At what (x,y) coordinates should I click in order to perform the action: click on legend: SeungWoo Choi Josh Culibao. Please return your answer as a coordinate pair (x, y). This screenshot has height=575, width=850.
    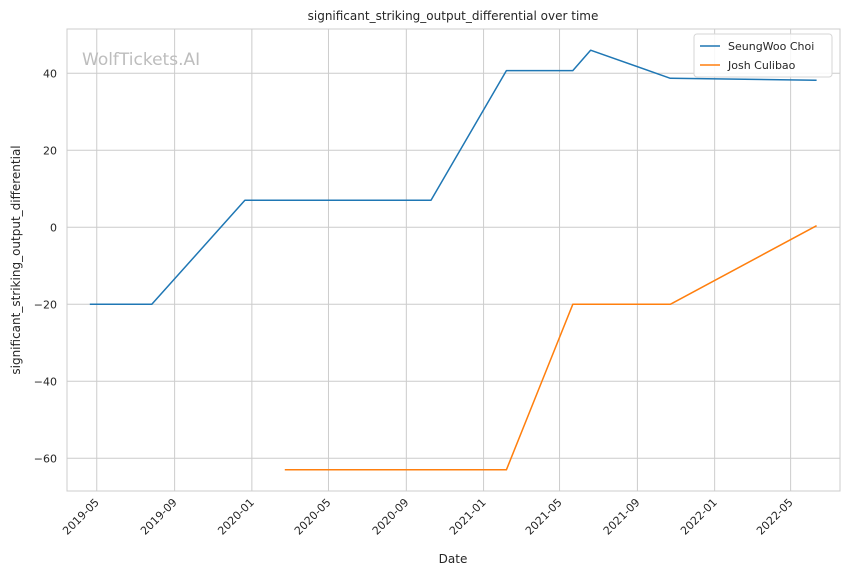
    Looking at the image, I should click on (763, 55).